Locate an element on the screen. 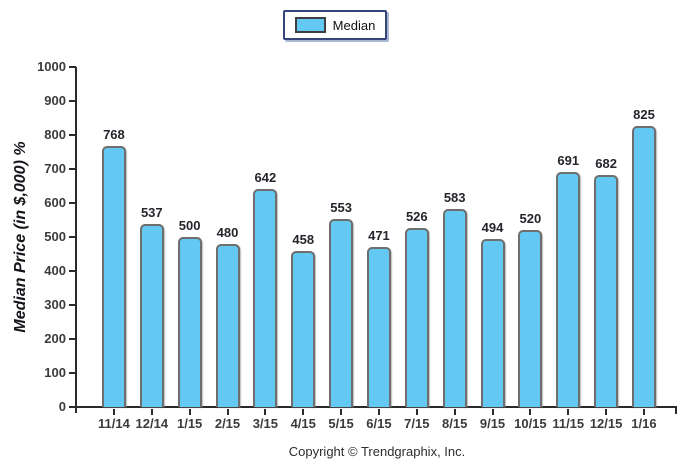 Image resolution: width=689 pixels, height=471 pixels. bar-value-label: 494 is located at coordinates (492, 227).